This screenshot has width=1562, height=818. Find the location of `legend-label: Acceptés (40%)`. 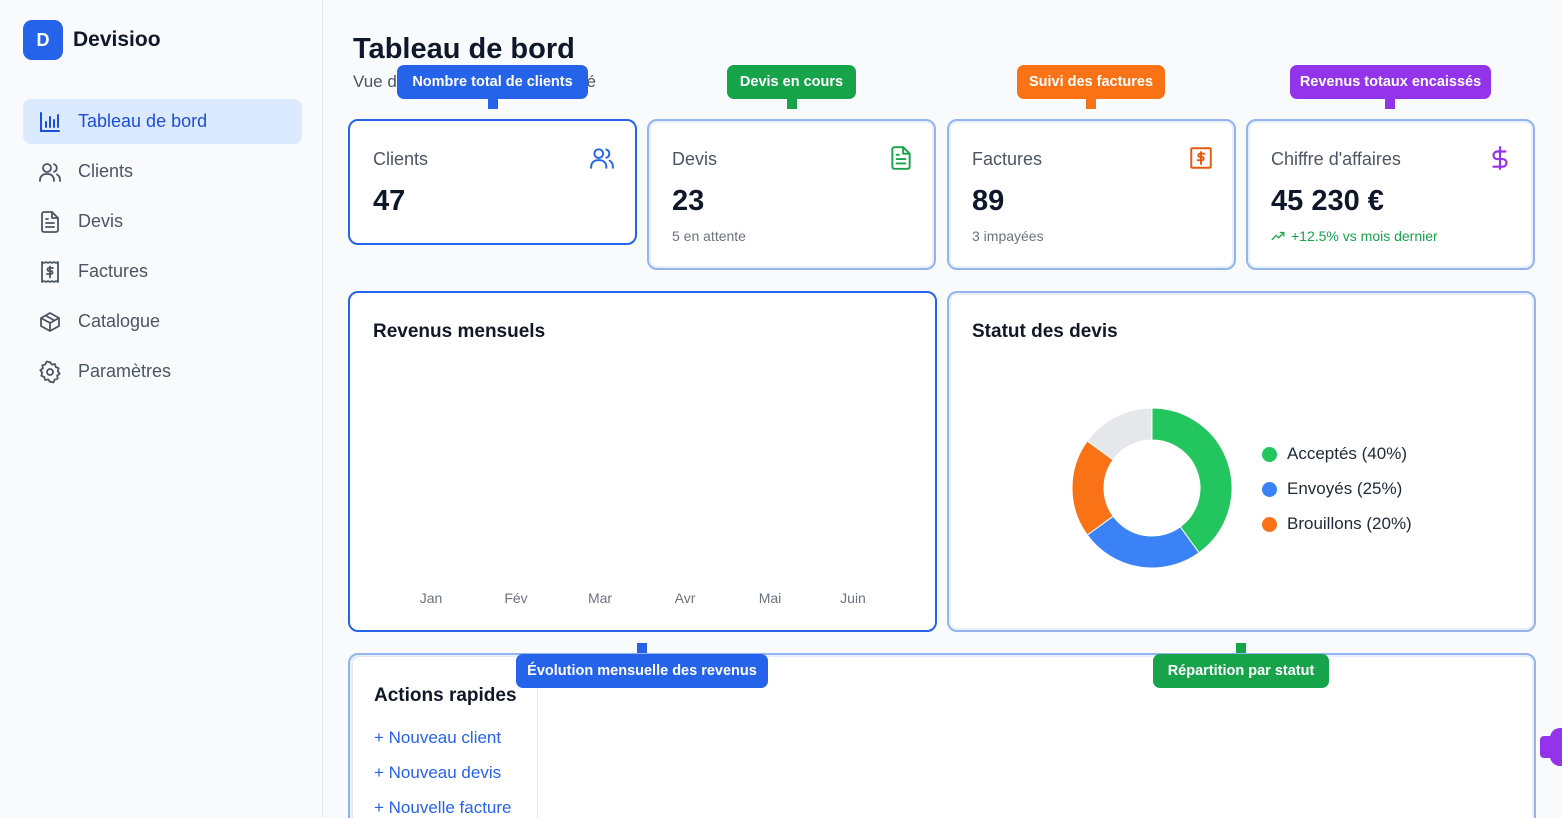

legend-label: Acceptés (40%) is located at coordinates (1347, 453).